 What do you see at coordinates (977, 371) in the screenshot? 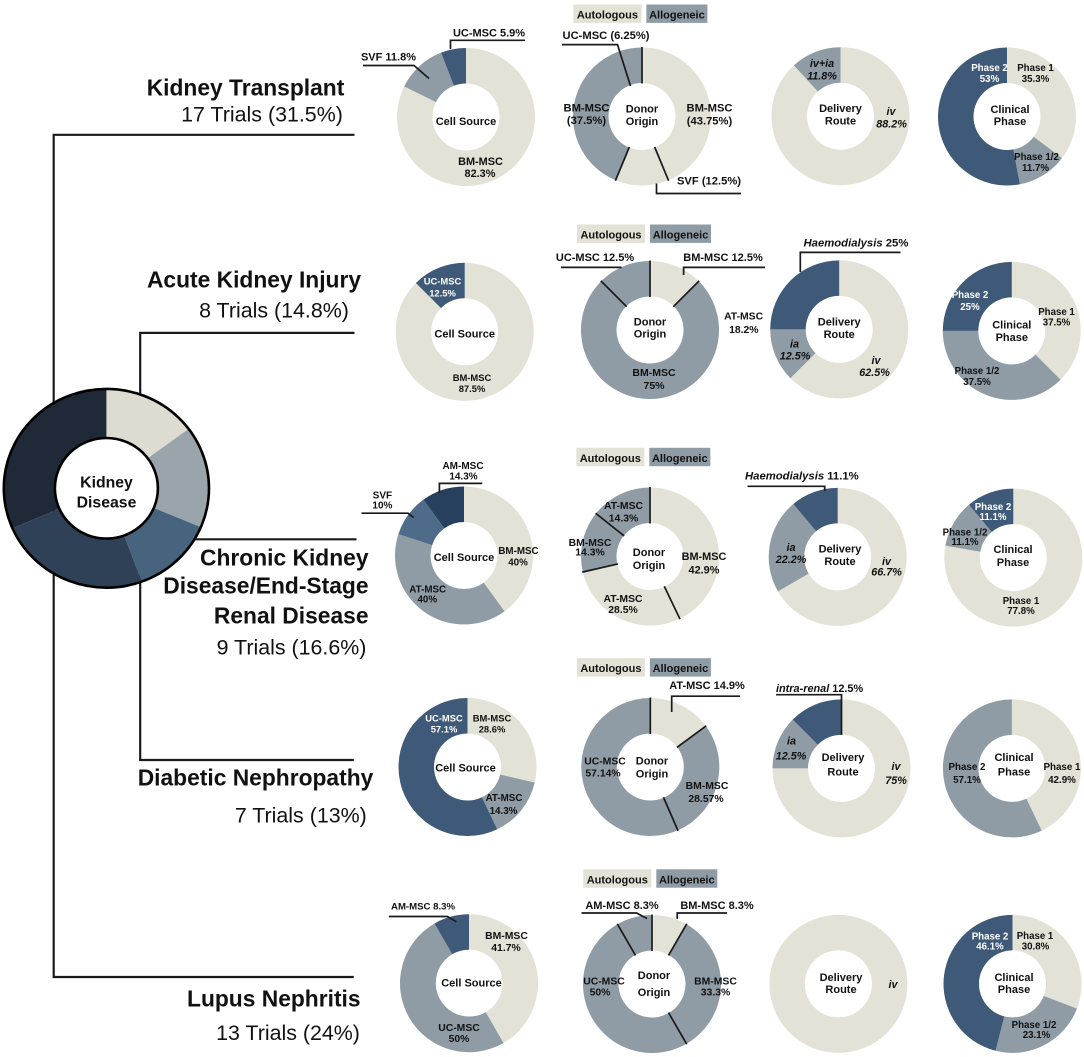
I see `svg-text: Phase 1/2` at bounding box center [977, 371].